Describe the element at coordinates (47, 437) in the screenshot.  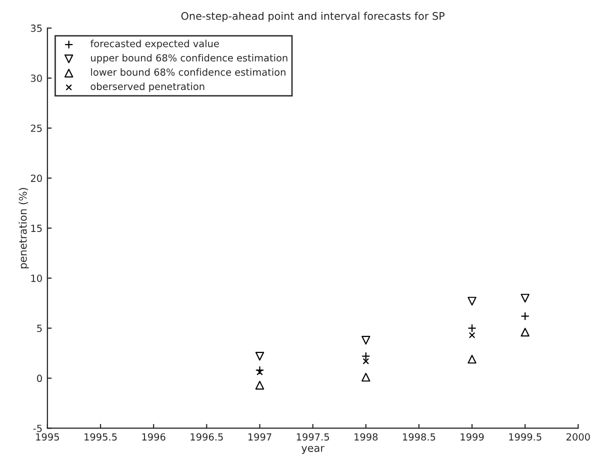
I see `x-tick-label: 1995` at that location.